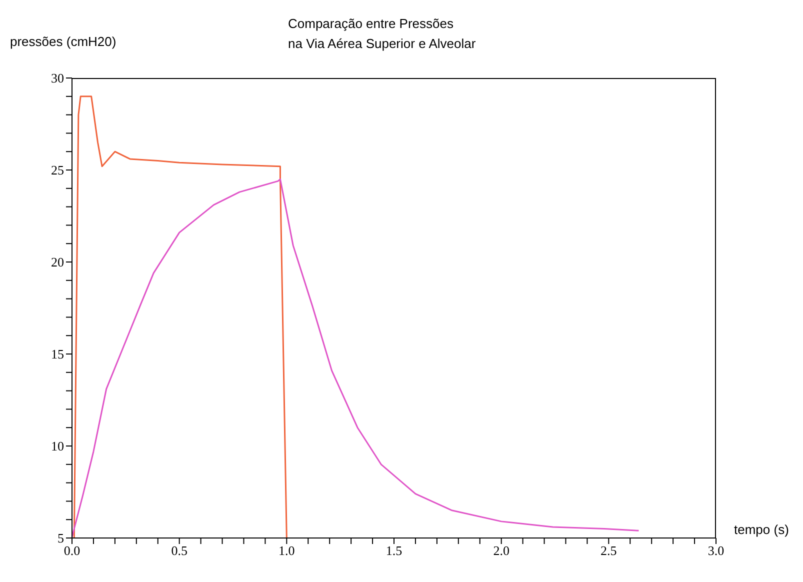 The height and width of the screenshot is (582, 803). I want to click on x-tick-label: 1.0, so click(286, 550).